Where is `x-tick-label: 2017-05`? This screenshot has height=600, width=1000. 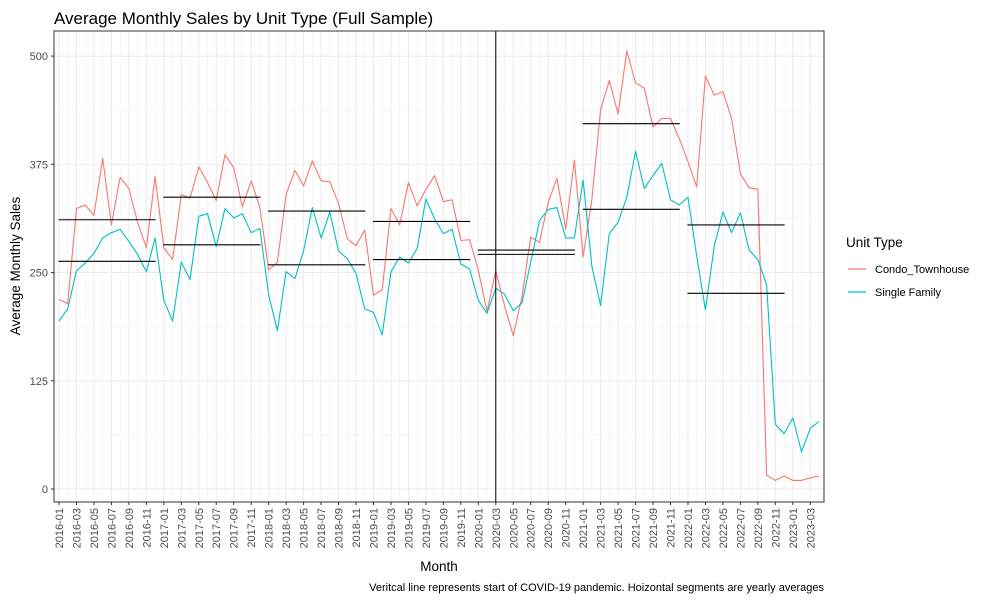
x-tick-label: 2017-05 is located at coordinates (200, 528).